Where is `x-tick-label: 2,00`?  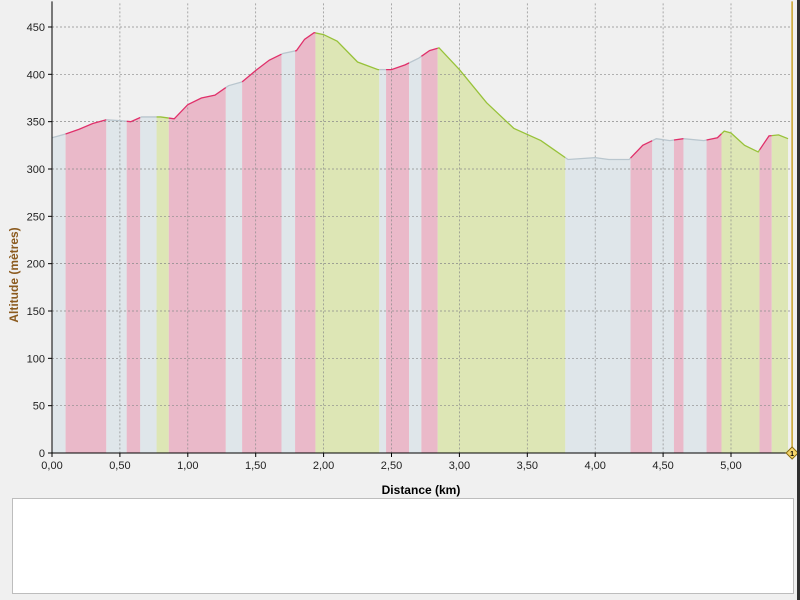 x-tick-label: 2,00 is located at coordinates (323, 466).